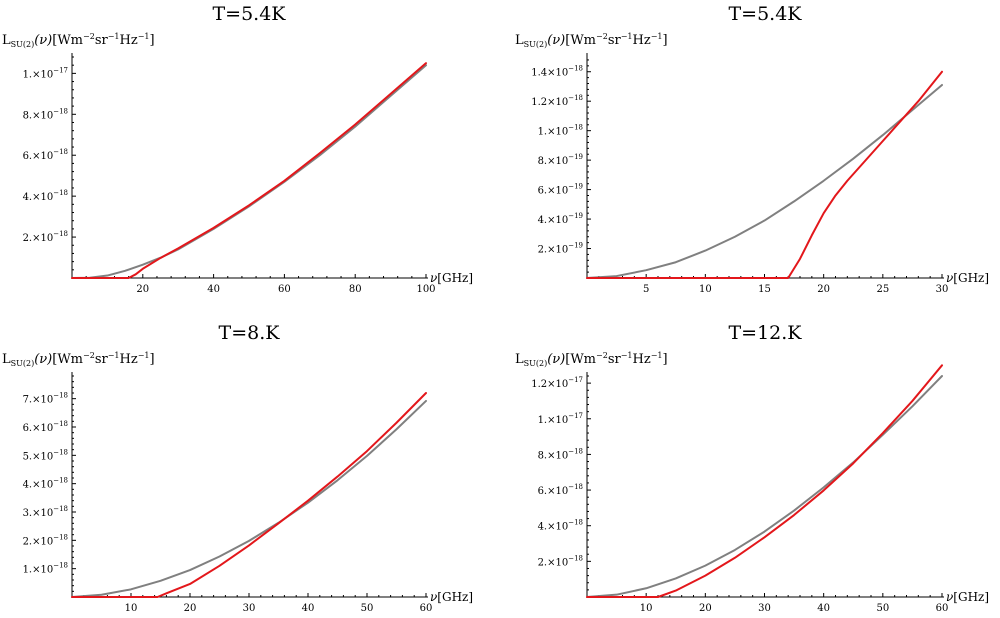  I want to click on y-tick-label: 1.2×10⁻¹⁸, so click(557, 101).